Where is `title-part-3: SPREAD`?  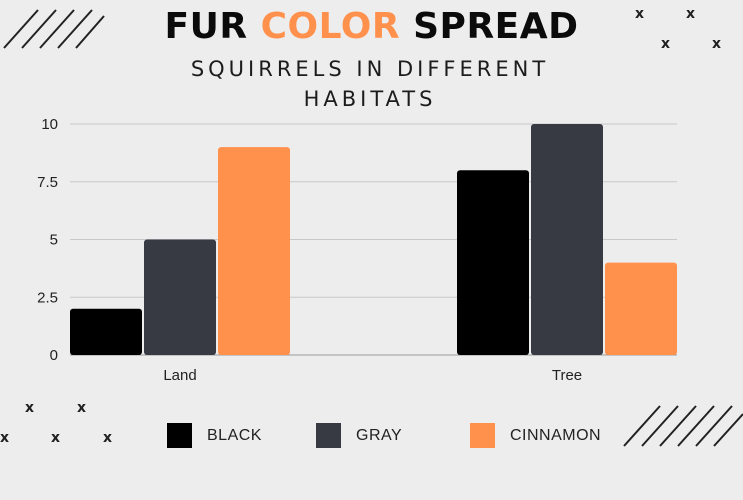
title-part-3: SPREAD is located at coordinates (489, 26).